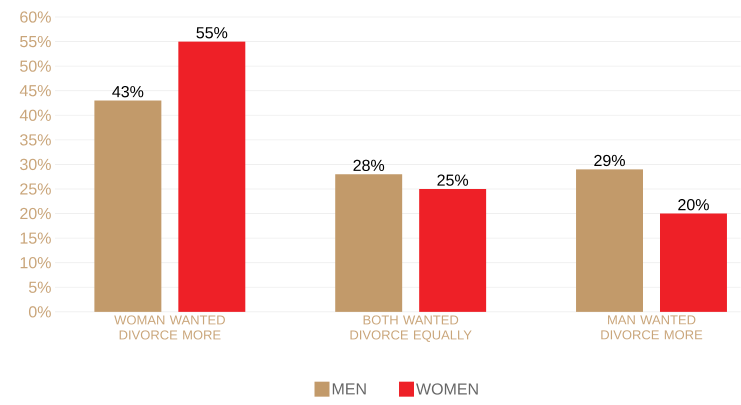 This screenshot has width=741, height=405. I want to click on data-label: 28%, so click(368, 166).